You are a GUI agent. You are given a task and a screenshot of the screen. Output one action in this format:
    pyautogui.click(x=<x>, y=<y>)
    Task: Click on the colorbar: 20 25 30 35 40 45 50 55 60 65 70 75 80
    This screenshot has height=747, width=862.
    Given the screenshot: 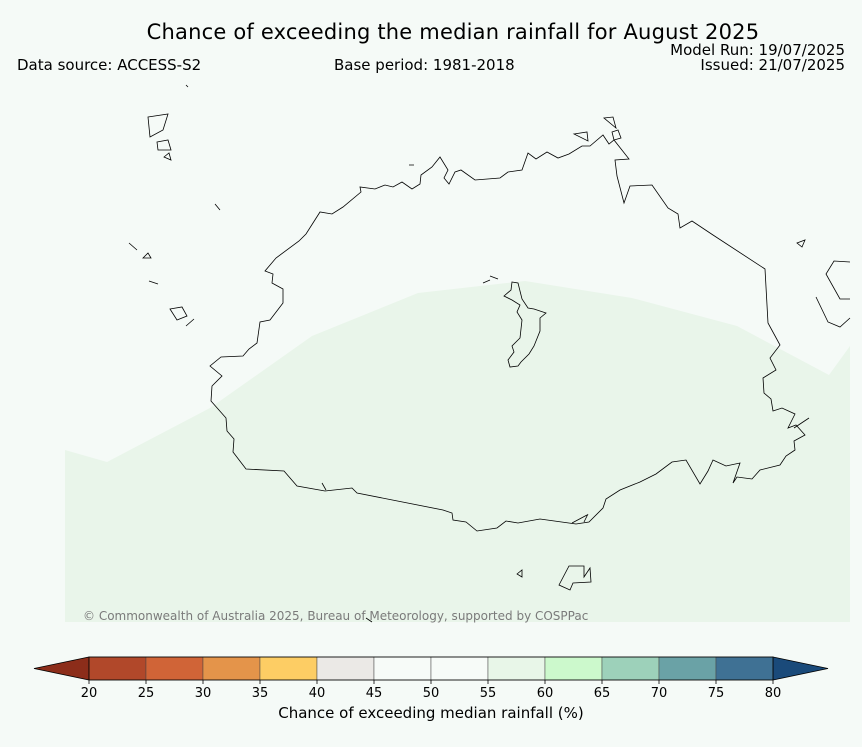 What is the action you would take?
    pyautogui.click(x=431, y=678)
    